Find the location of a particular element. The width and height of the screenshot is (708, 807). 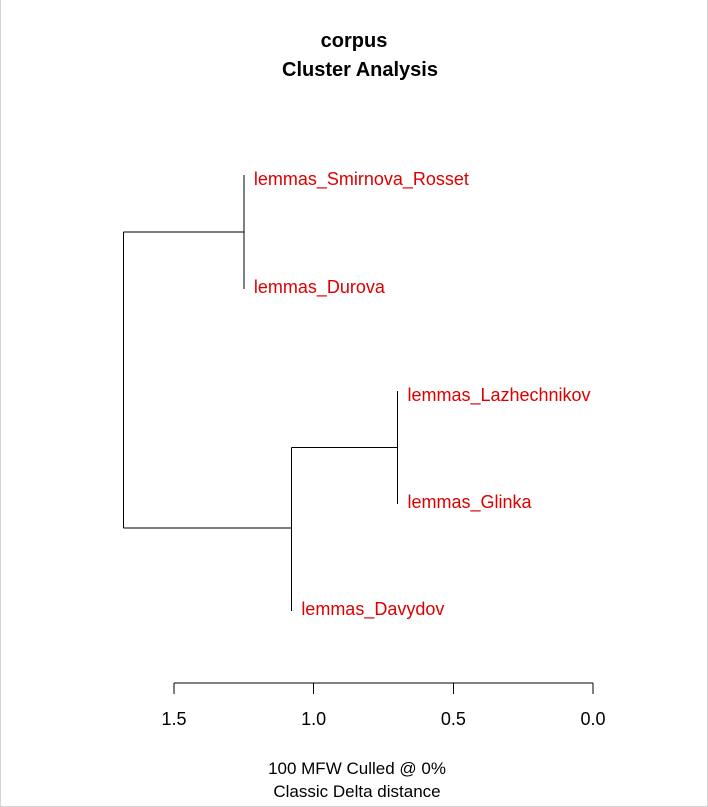

caption-distance: Classic Delta distance is located at coordinates (356, 791).